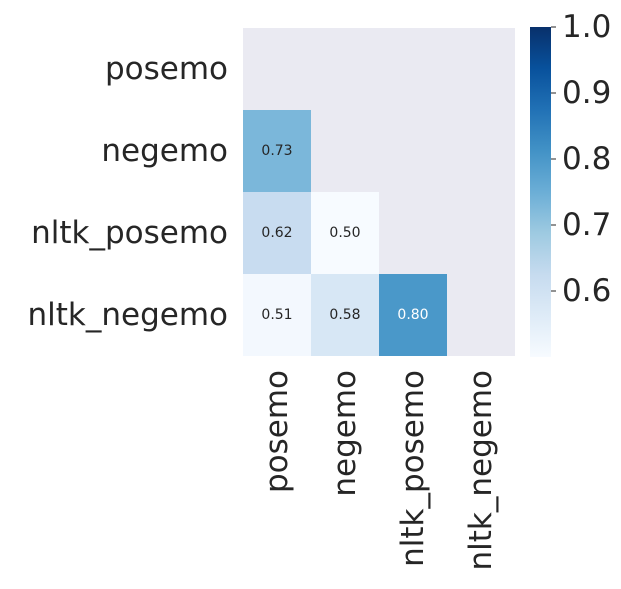 This screenshot has height=589, width=621. I want to click on cell-value-label: 0.73, so click(276, 151).